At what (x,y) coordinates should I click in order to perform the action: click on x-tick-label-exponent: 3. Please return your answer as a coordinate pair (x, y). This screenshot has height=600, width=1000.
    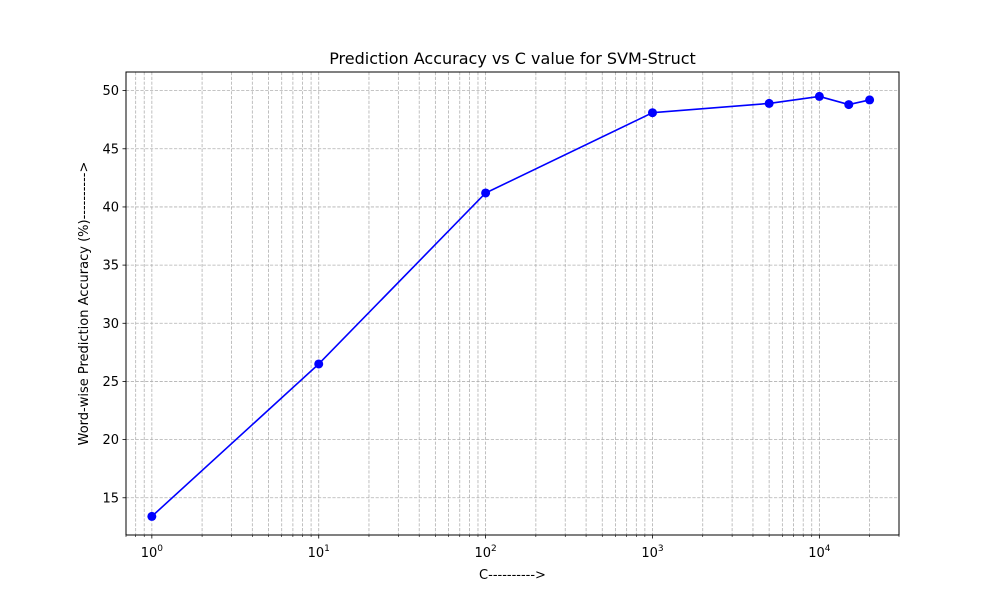
    Looking at the image, I should click on (661, 549).